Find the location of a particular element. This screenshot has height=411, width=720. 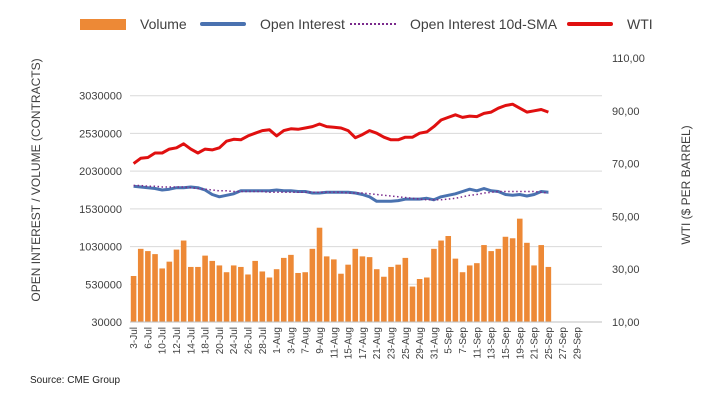

legend-wti-label: WTI is located at coordinates (640, 24).